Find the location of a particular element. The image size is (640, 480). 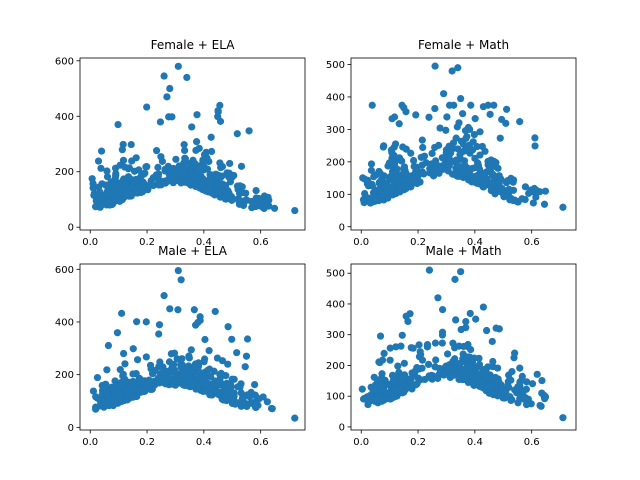

x-tick-label: 0.0 is located at coordinates (90, 442).